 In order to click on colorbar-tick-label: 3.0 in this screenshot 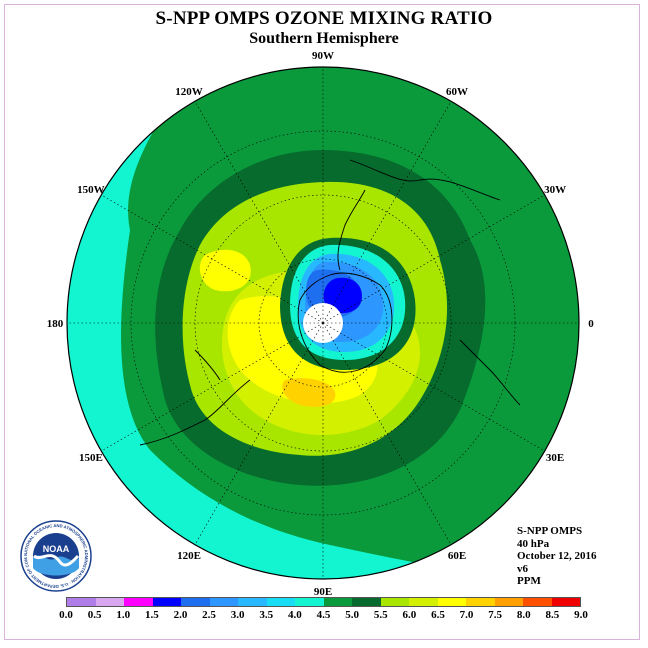, I will do `click(238, 615)`.